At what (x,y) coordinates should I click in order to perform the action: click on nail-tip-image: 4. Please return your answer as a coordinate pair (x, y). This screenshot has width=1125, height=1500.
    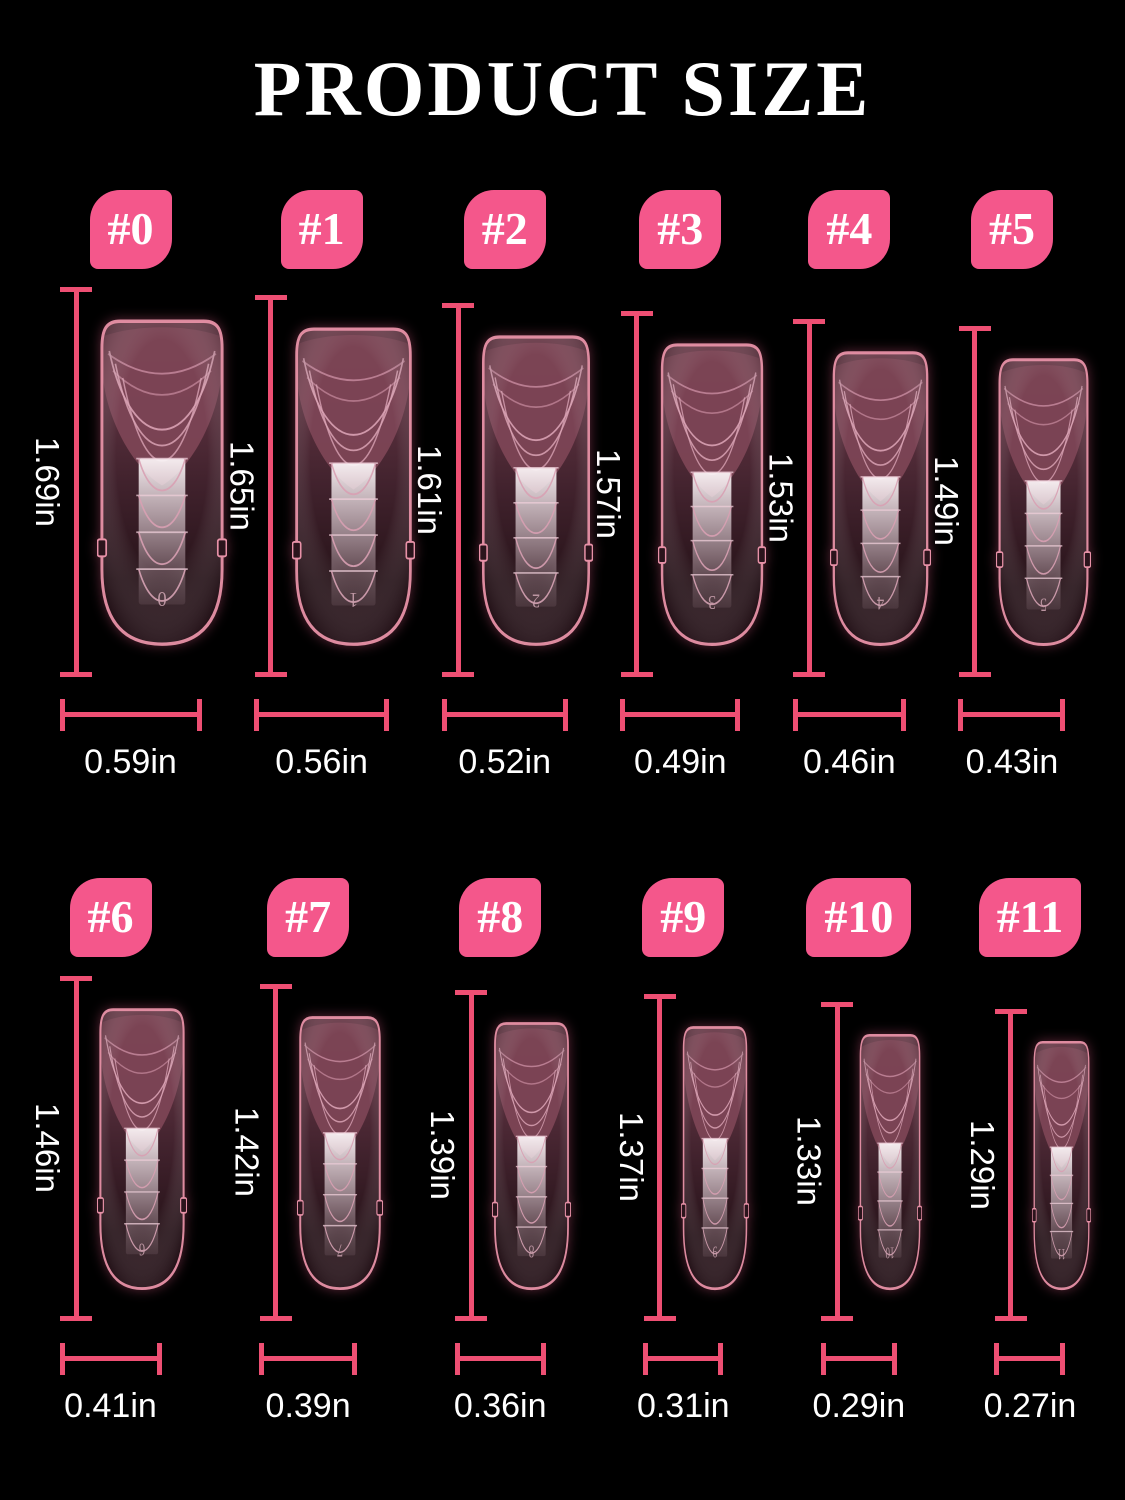
    Looking at the image, I should click on (881, 498).